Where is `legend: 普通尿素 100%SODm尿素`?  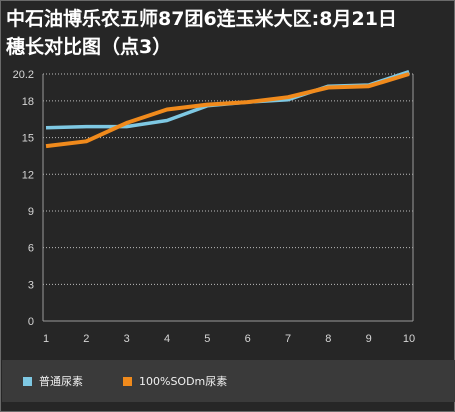 legend: 普通尿素 100%SODm尿素 is located at coordinates (228, 381).